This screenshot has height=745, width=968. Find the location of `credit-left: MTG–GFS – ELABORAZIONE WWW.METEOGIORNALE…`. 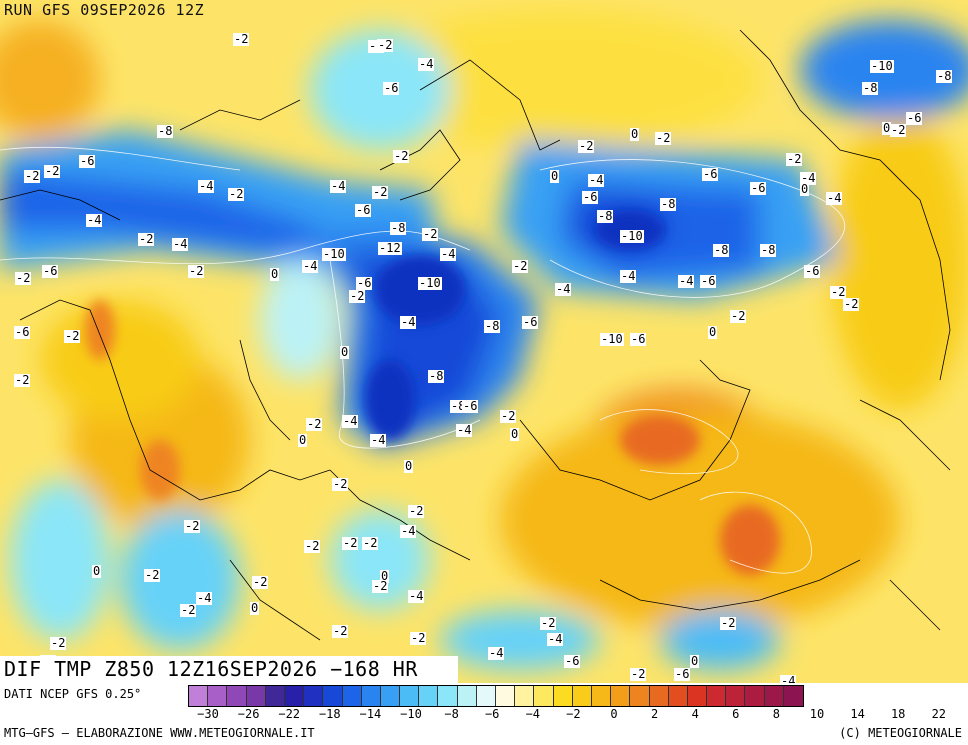

credit-left: MTG–GFS – ELABORAZIONE WWW.METEOGIORNALE… is located at coordinates (159, 733).